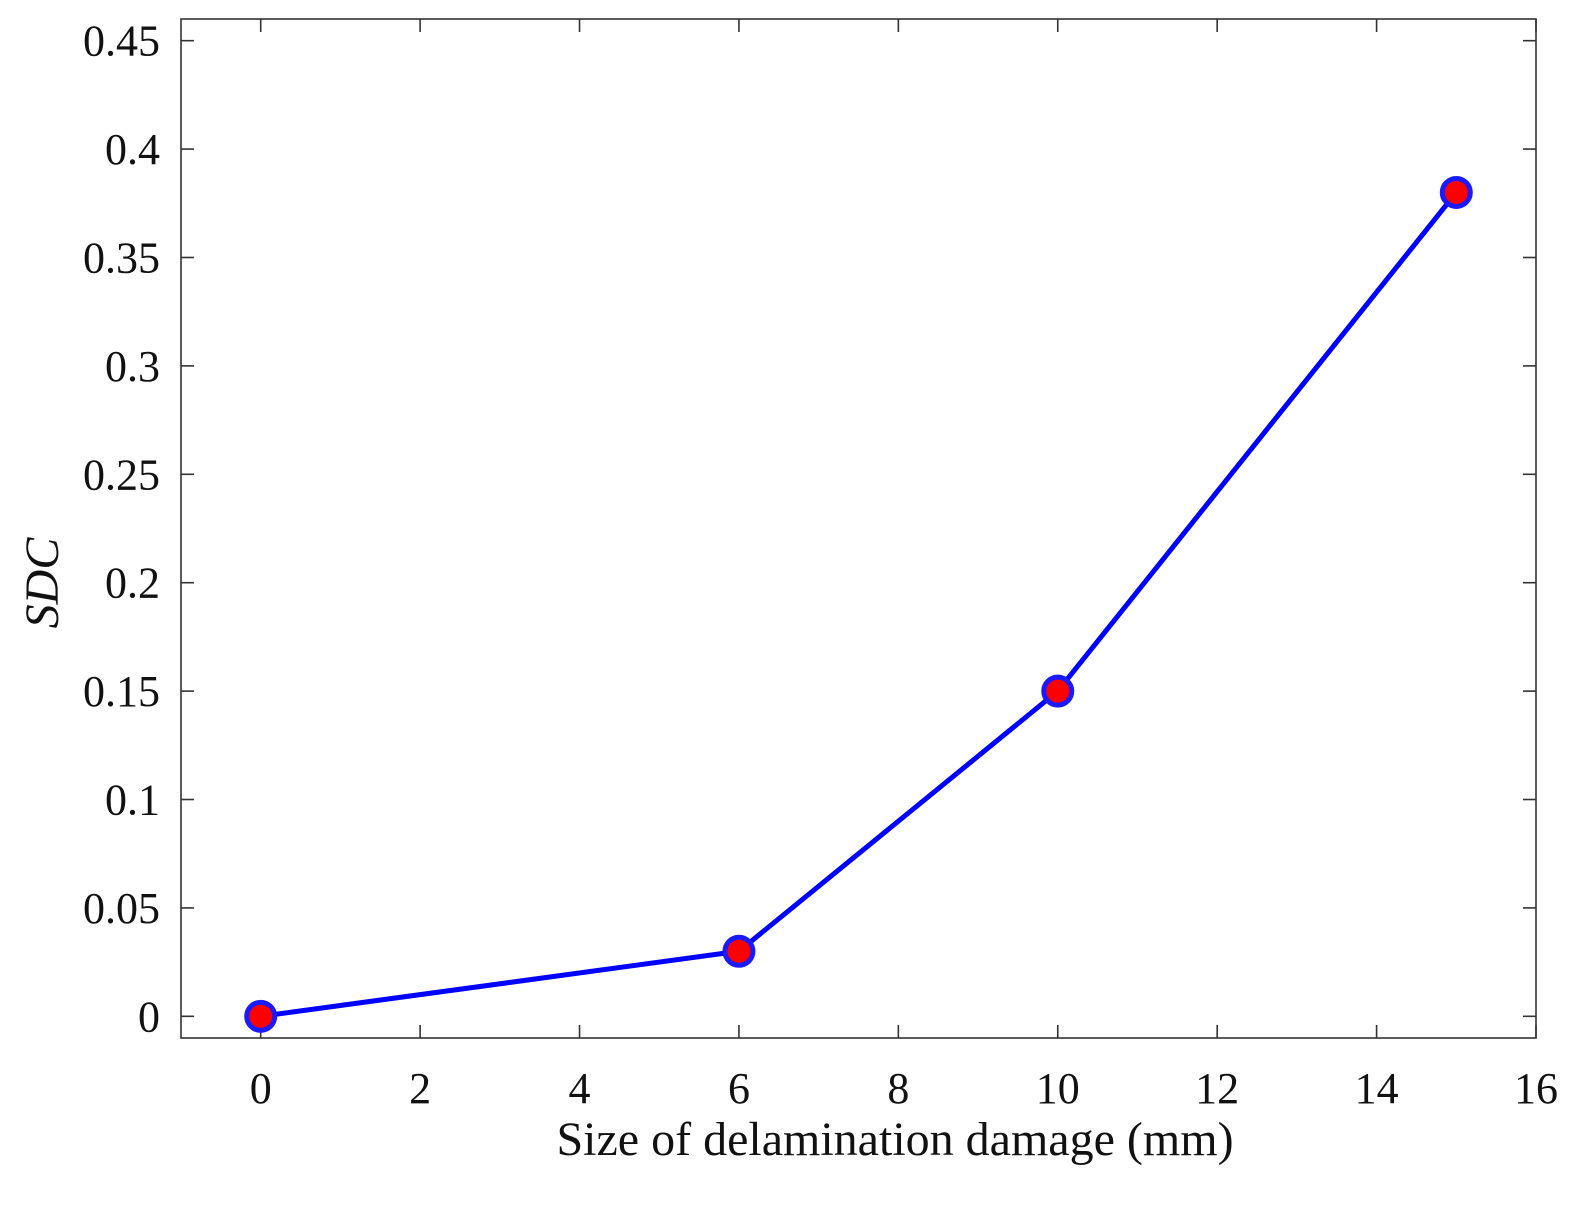  I want to click on y-tick-label: 0.3, so click(132, 366).